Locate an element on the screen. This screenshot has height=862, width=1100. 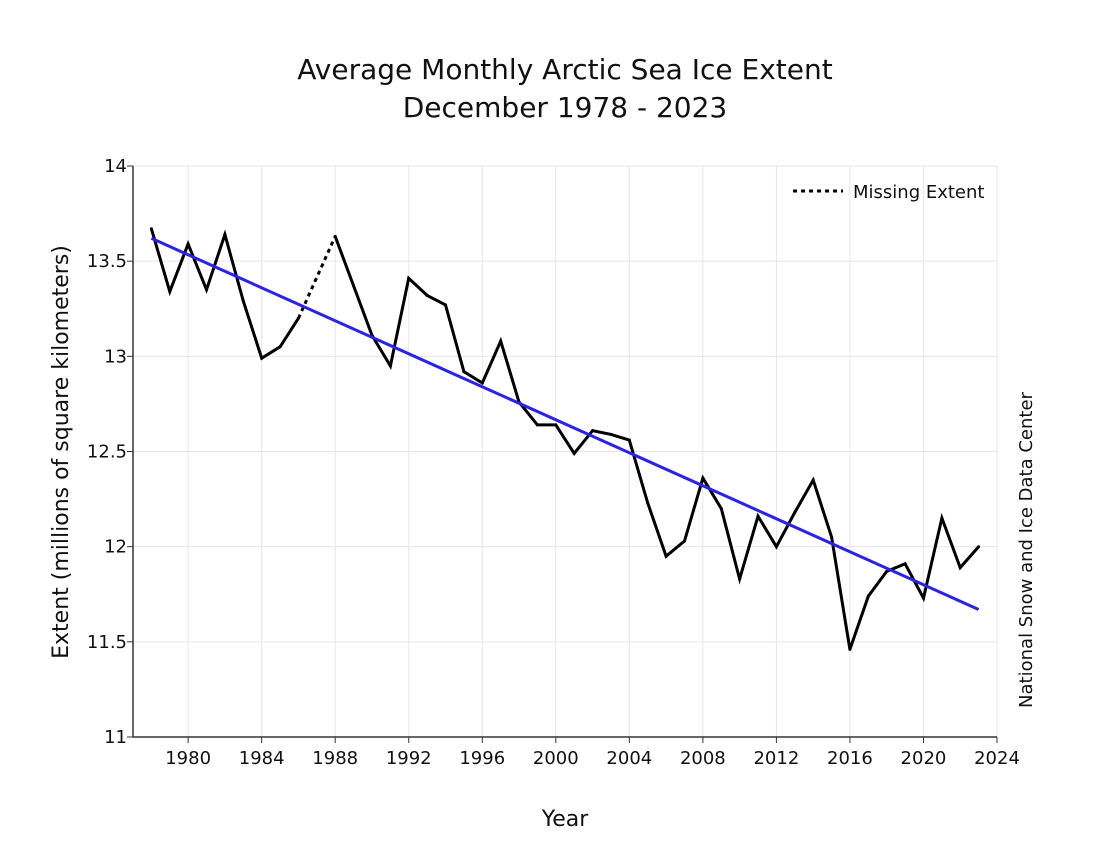
x-tick-label: 2024 is located at coordinates (997, 758).